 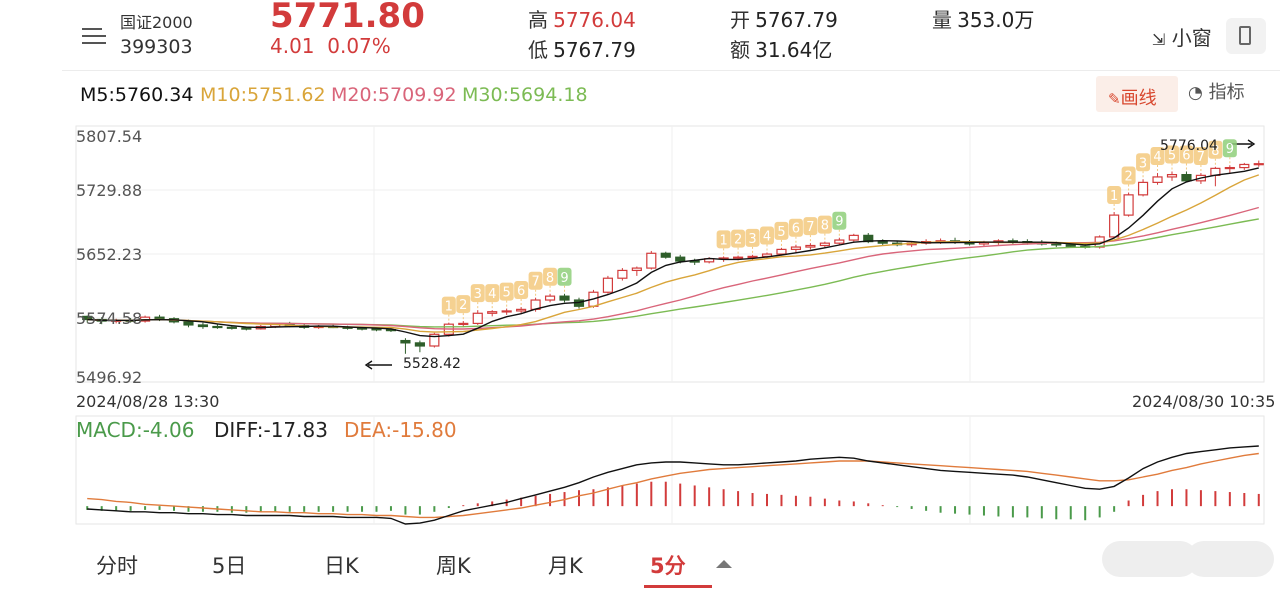 I want to click on td-label-2-2: 3, so click(x=1143, y=163).